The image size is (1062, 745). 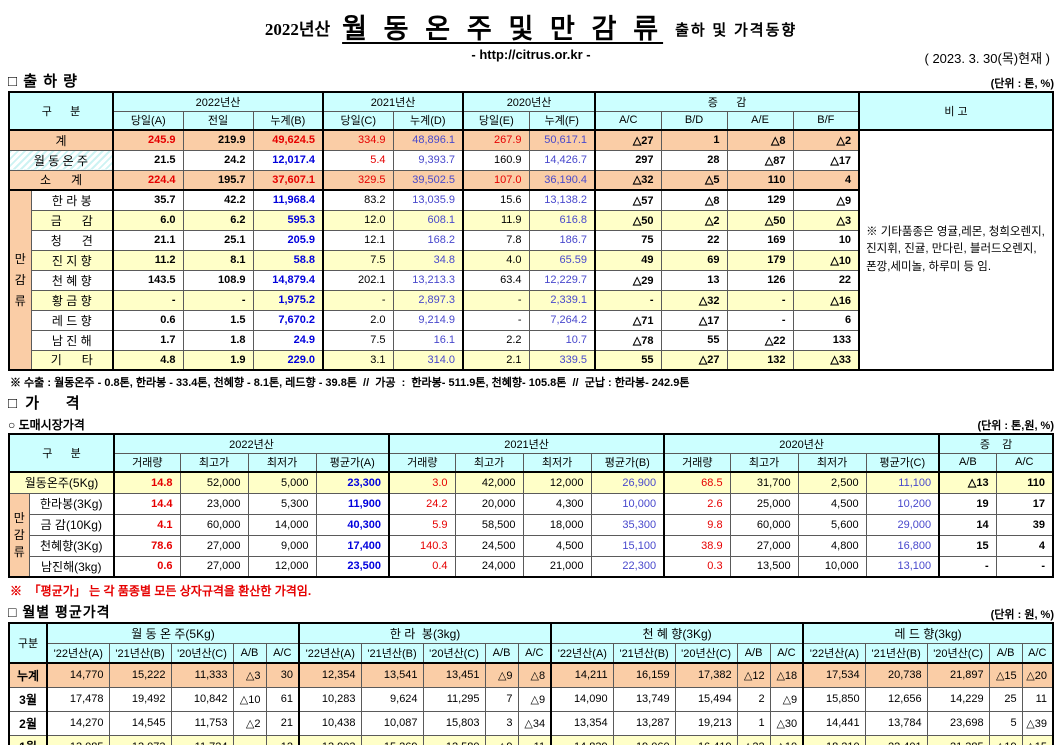 I want to click on table-cell: 143.5, so click(x=148, y=280).